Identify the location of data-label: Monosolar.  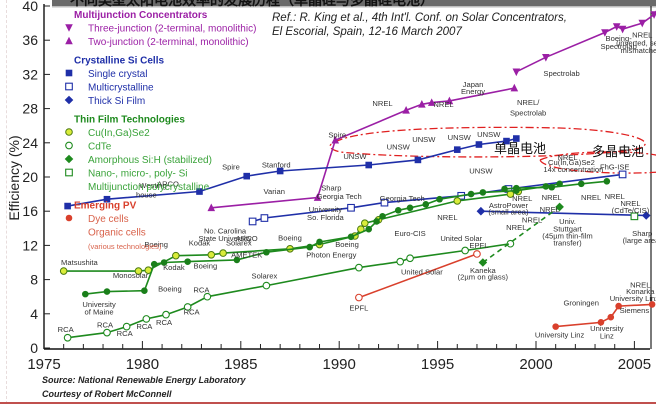
(131, 275).